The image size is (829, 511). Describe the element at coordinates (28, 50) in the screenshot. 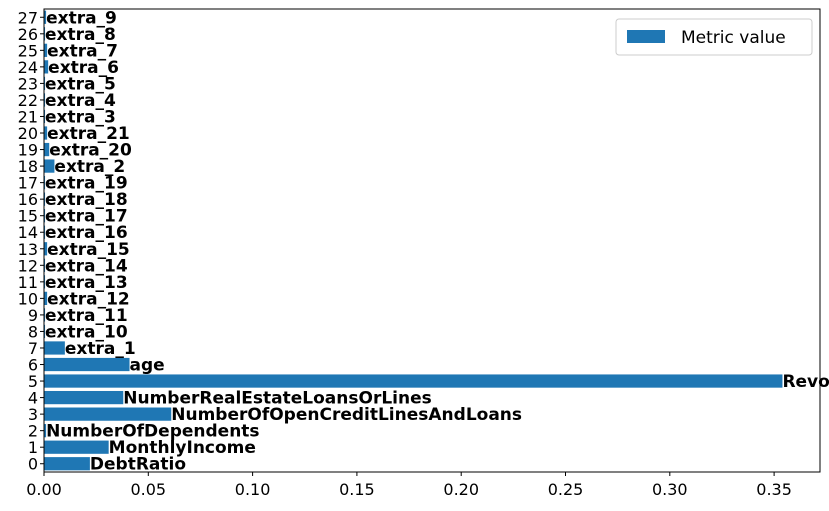

I see `y-tick-label: 25` at that location.